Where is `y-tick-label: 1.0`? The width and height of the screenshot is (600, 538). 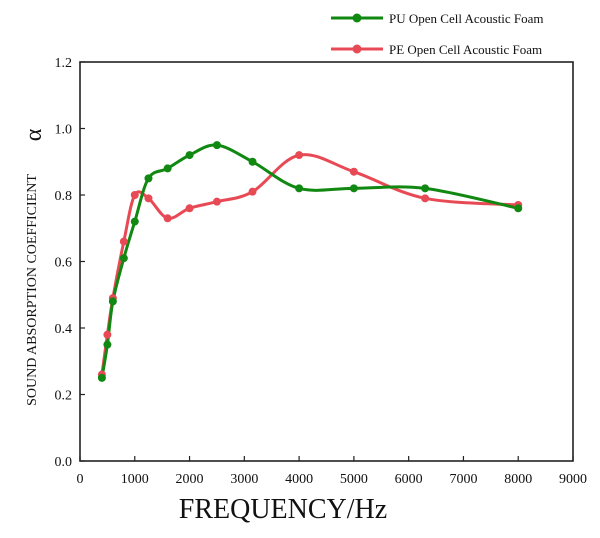 y-tick-label: 1.0 is located at coordinates (64, 130).